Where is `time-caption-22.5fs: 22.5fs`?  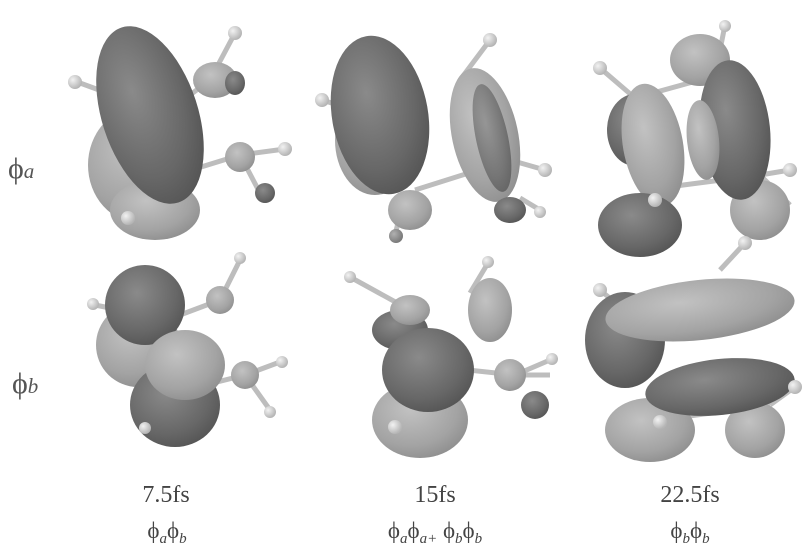 time-caption-22.5fs: 22.5fs is located at coordinates (690, 495).